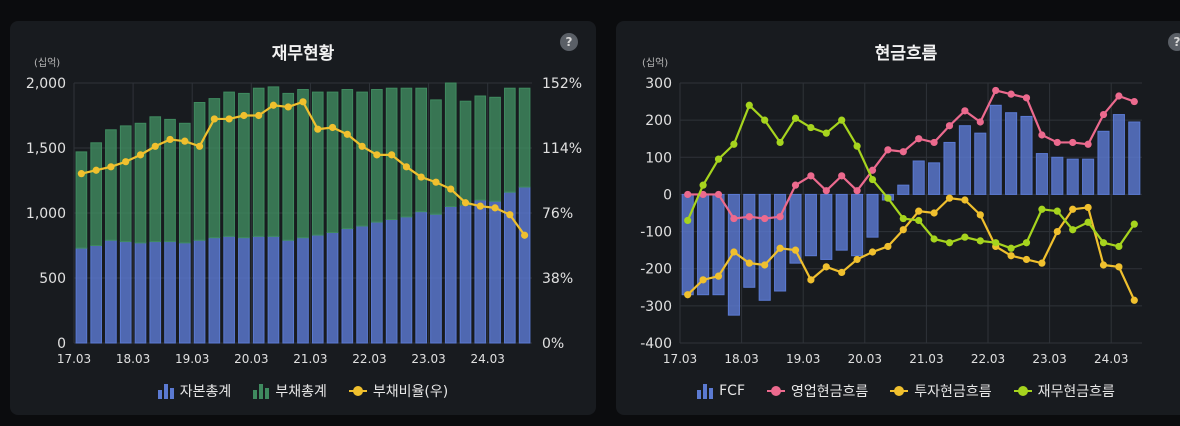 The width and height of the screenshot is (1180, 426). What do you see at coordinates (303, 54) in the screenshot?
I see `panel-title: 재무현황` at bounding box center [303, 54].